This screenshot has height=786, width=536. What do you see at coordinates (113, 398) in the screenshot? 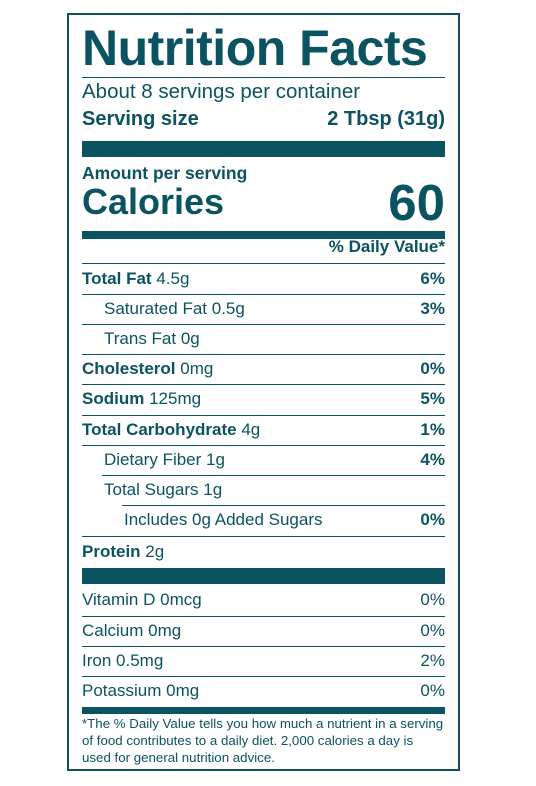
I see `nutrient-name: Sodium` at bounding box center [113, 398].